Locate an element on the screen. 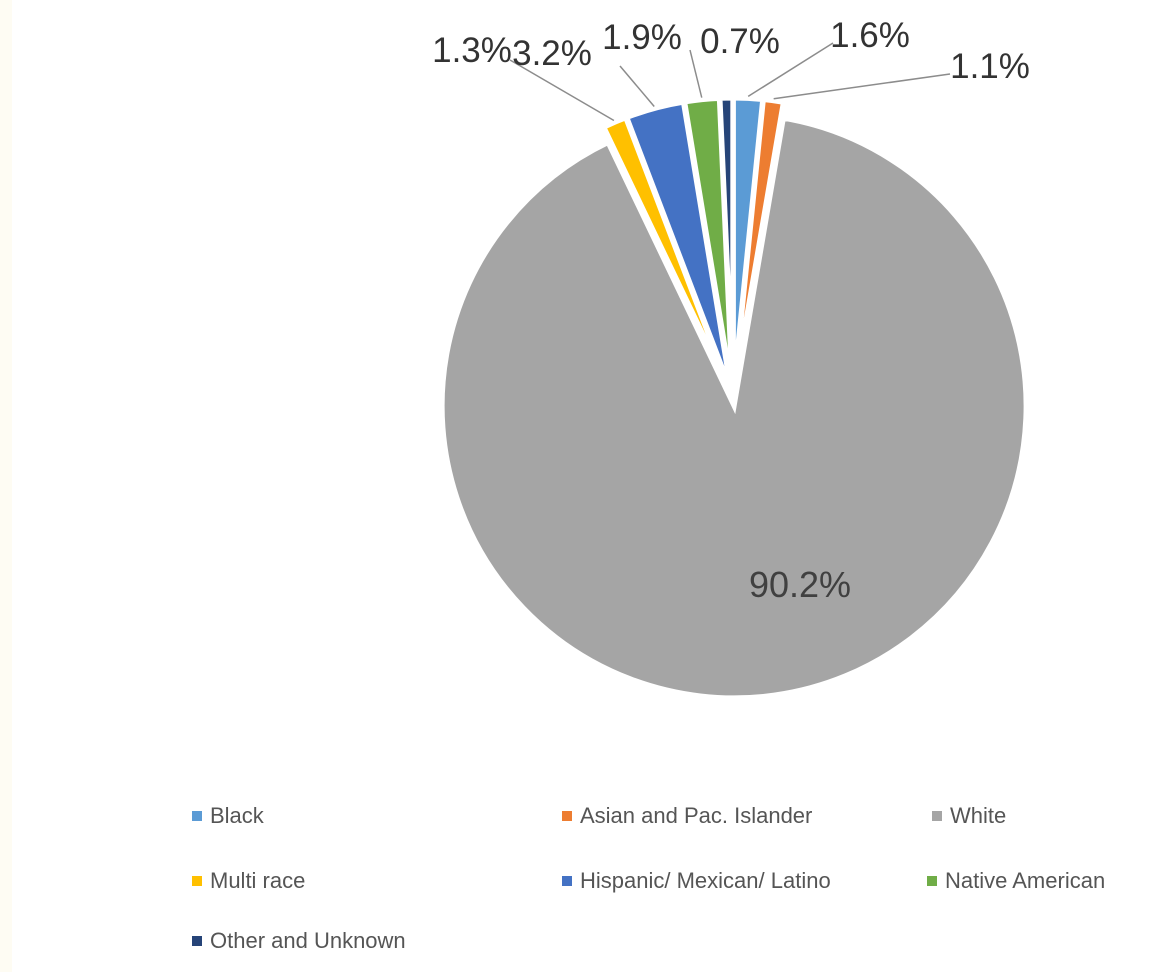  legend-item: Asian and Pac. Islander is located at coordinates (687, 816).